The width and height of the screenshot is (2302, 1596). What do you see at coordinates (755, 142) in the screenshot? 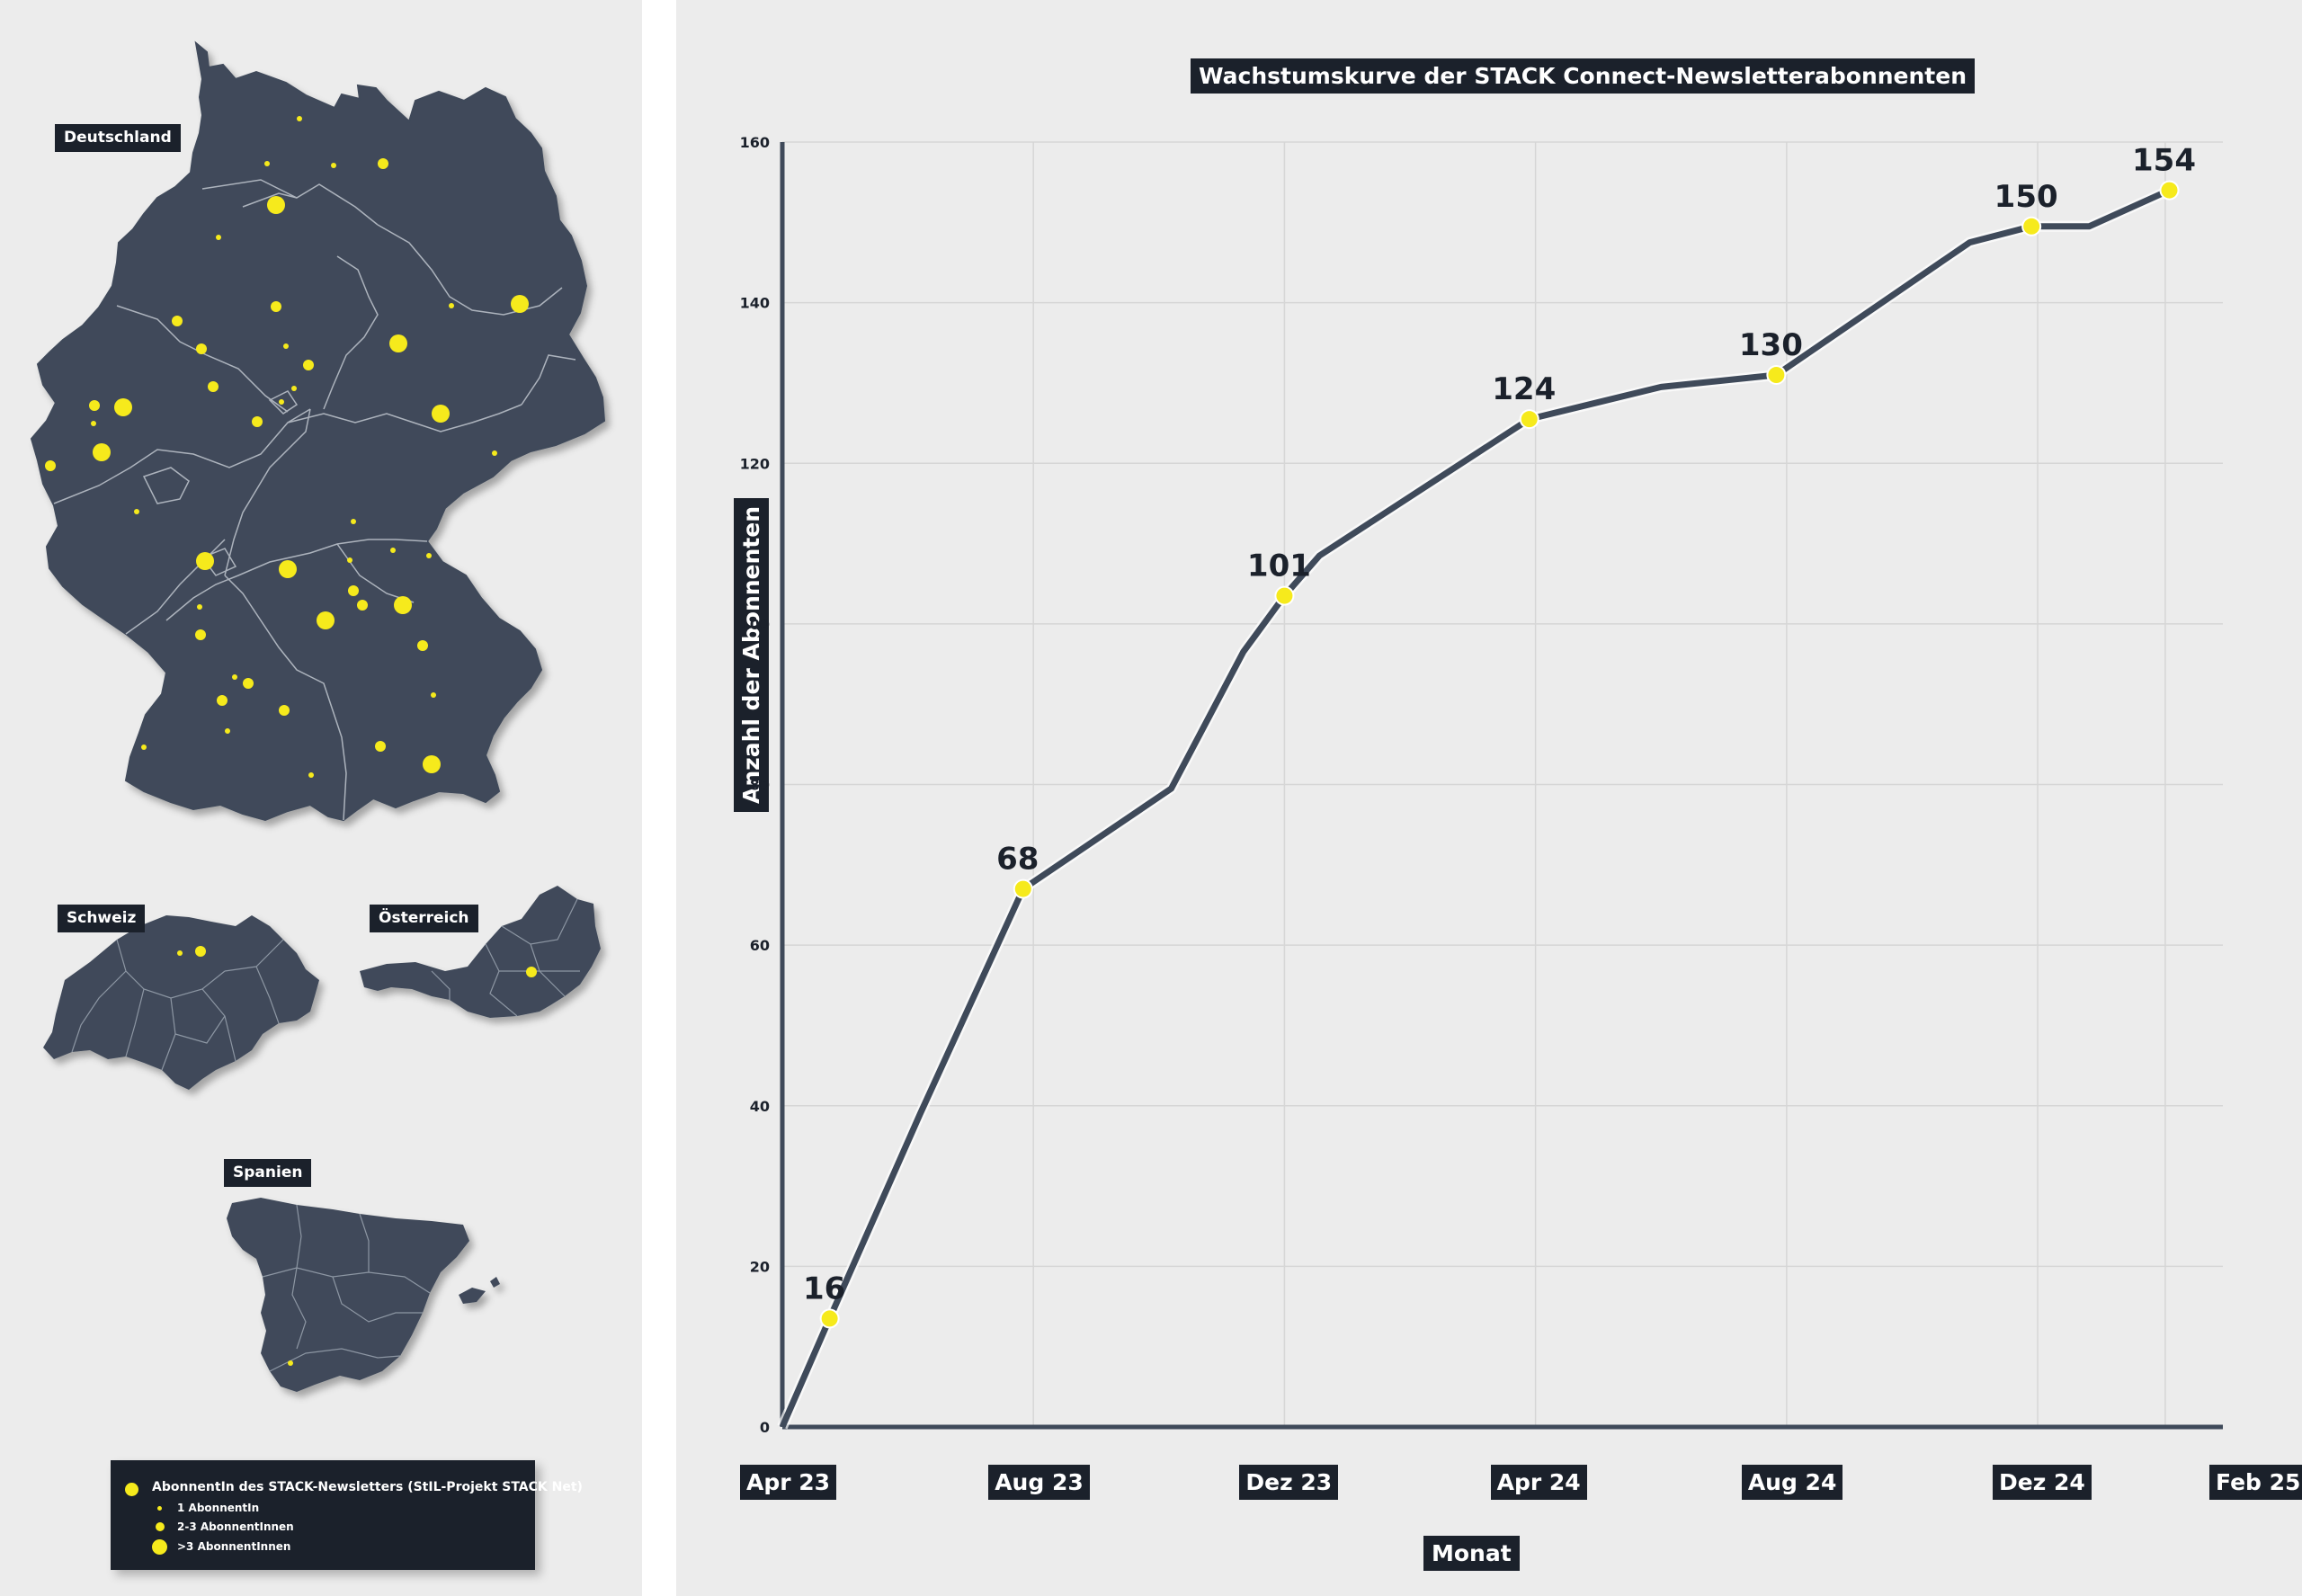
I see `y-tick-label: 160` at bounding box center [755, 142].